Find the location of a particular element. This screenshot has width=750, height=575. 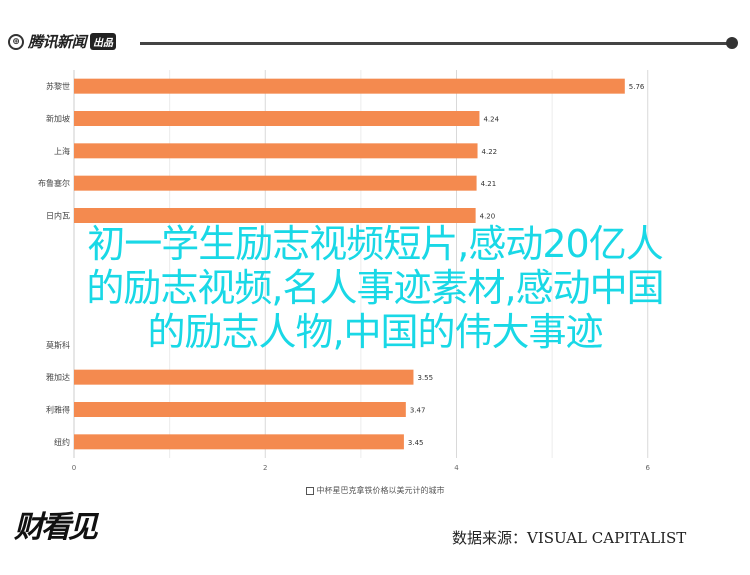

data-label: 4.20 is located at coordinates (488, 217).